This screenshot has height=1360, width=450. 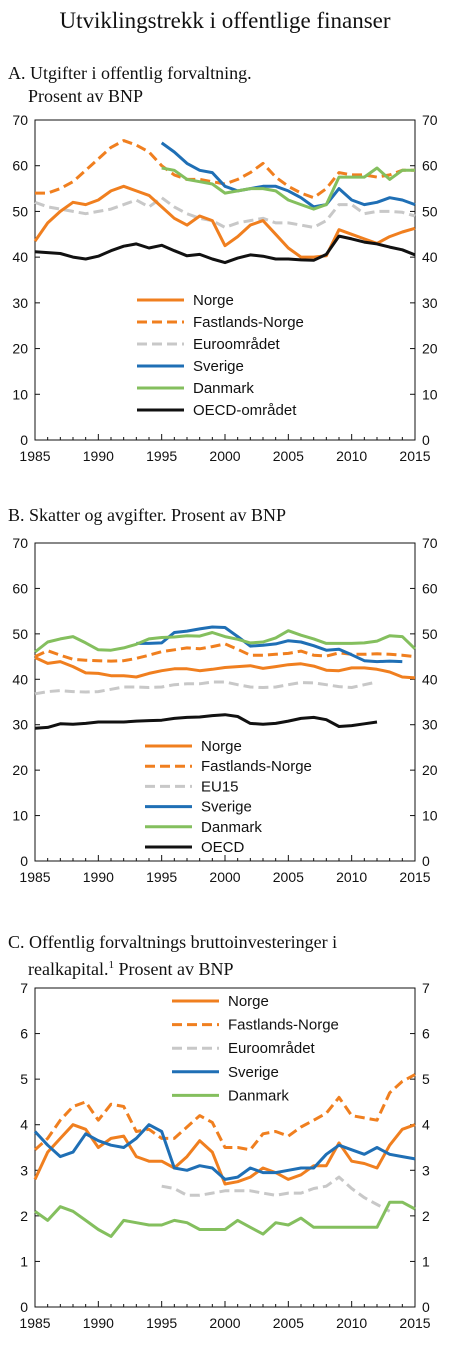 I want to click on panel-a-ytick-right-label: 70, so click(x=430, y=120).